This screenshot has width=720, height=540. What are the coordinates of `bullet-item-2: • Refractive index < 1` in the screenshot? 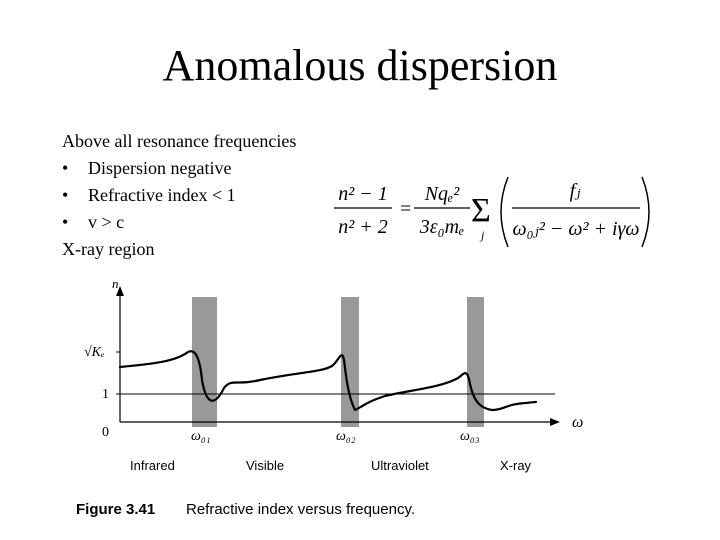 It's located at (202, 195).